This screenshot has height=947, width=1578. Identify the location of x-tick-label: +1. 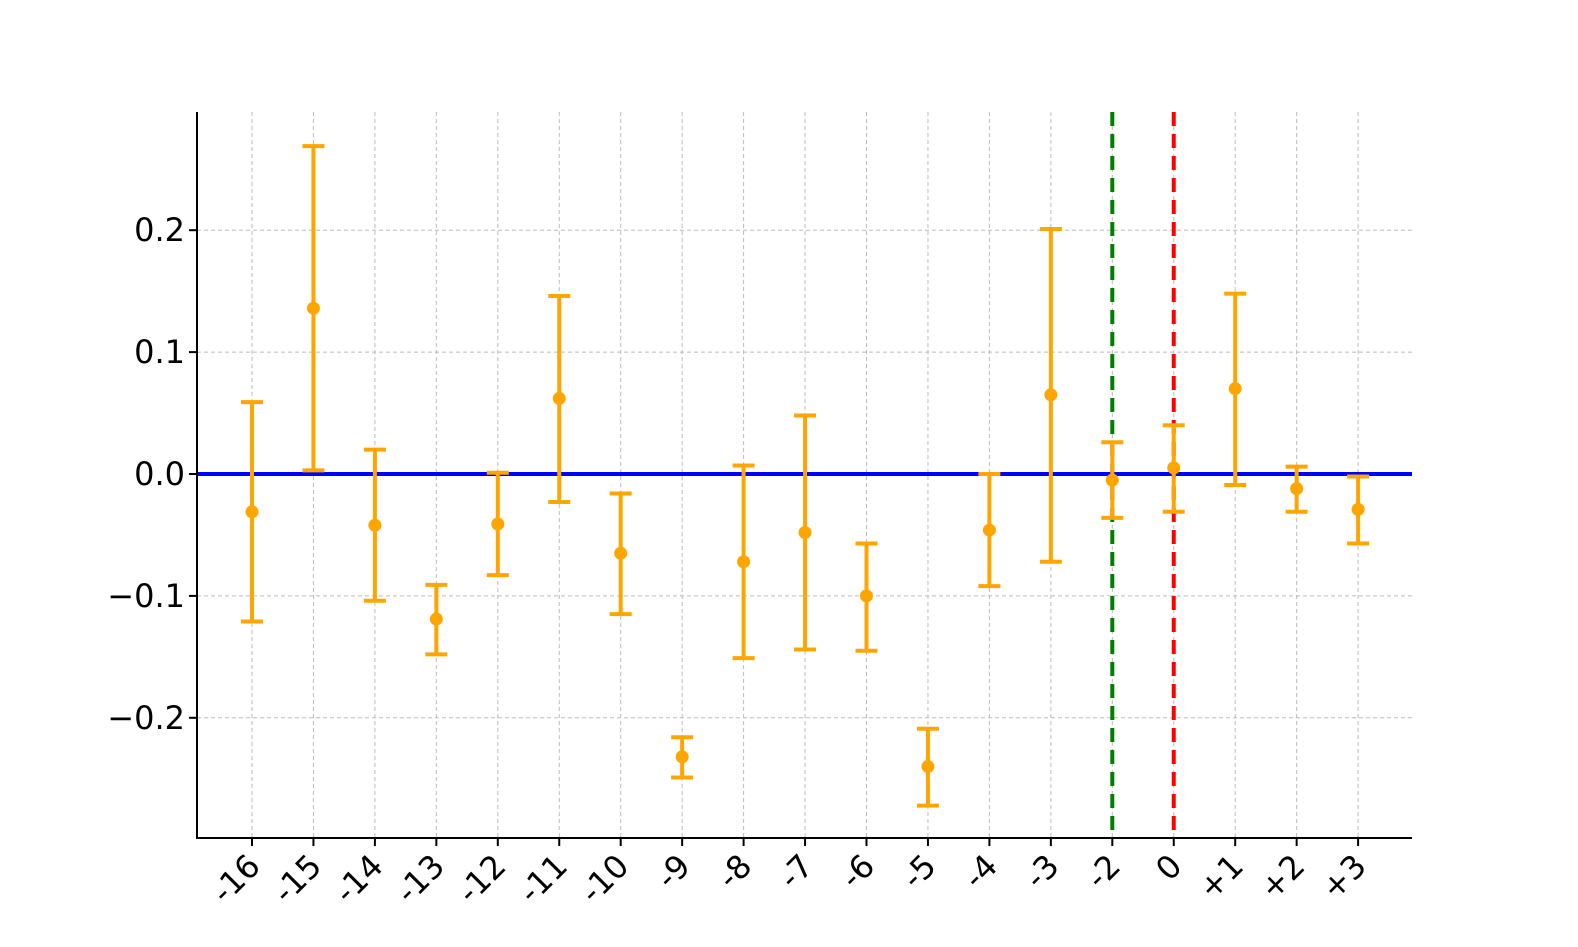
(1221, 877).